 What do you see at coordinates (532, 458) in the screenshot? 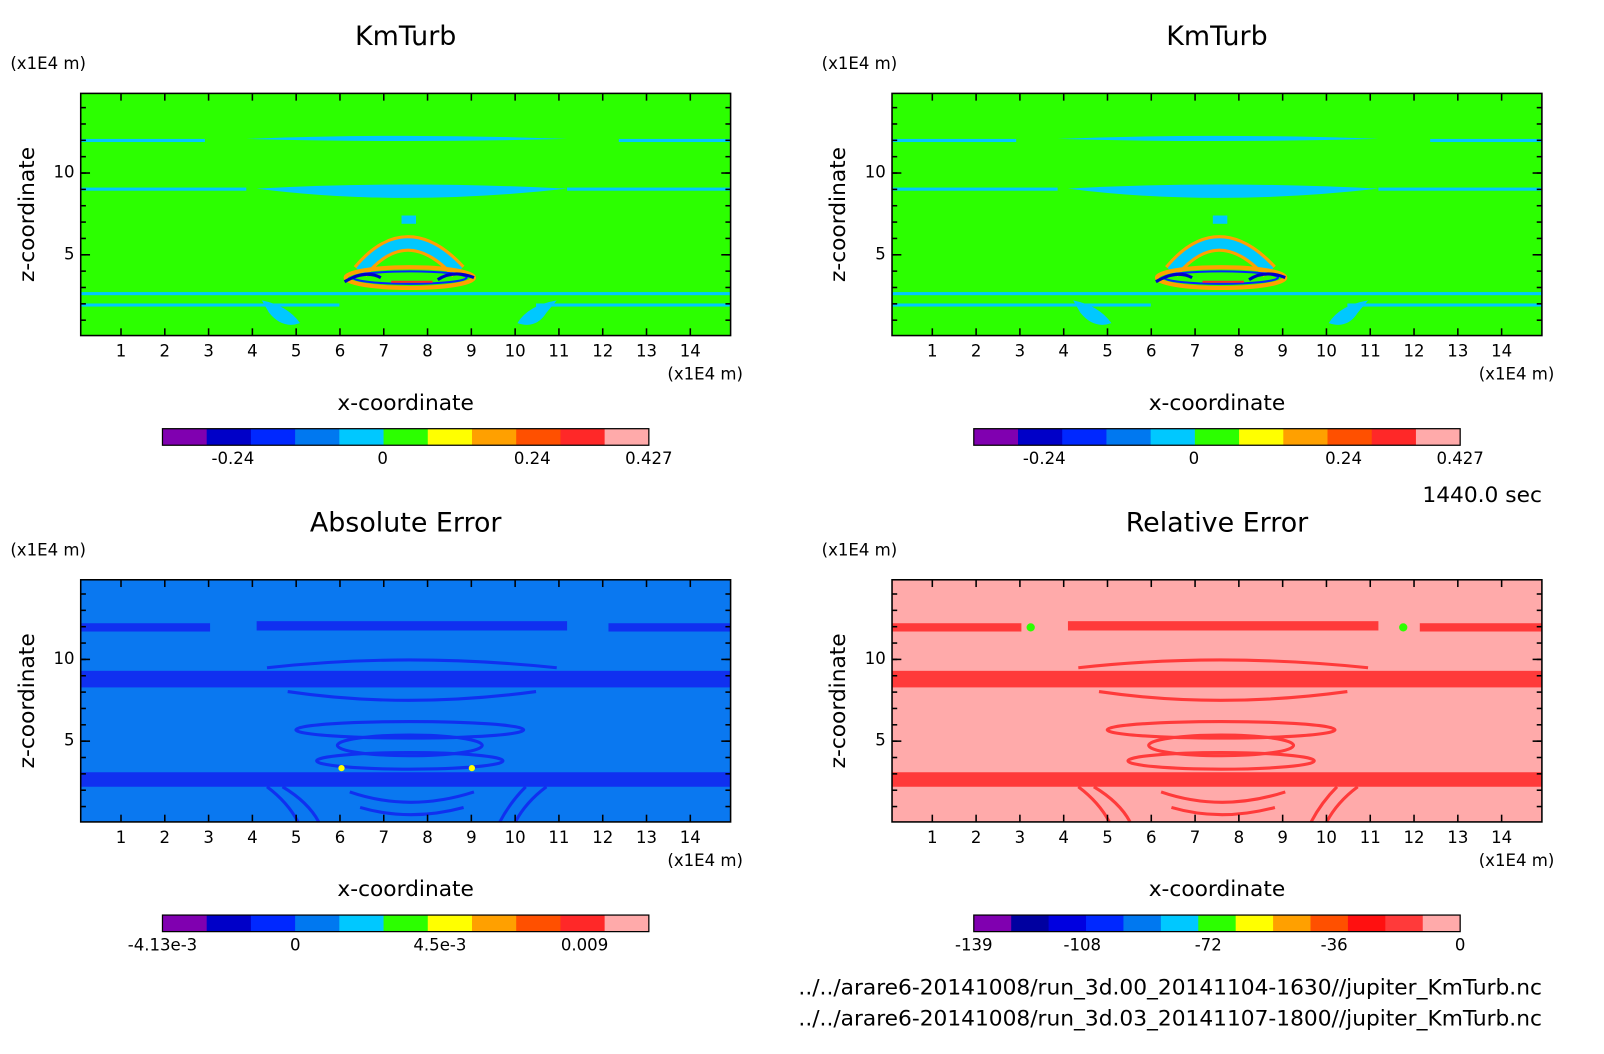
I see `colorbar-tick-label: 0.24` at bounding box center [532, 458].